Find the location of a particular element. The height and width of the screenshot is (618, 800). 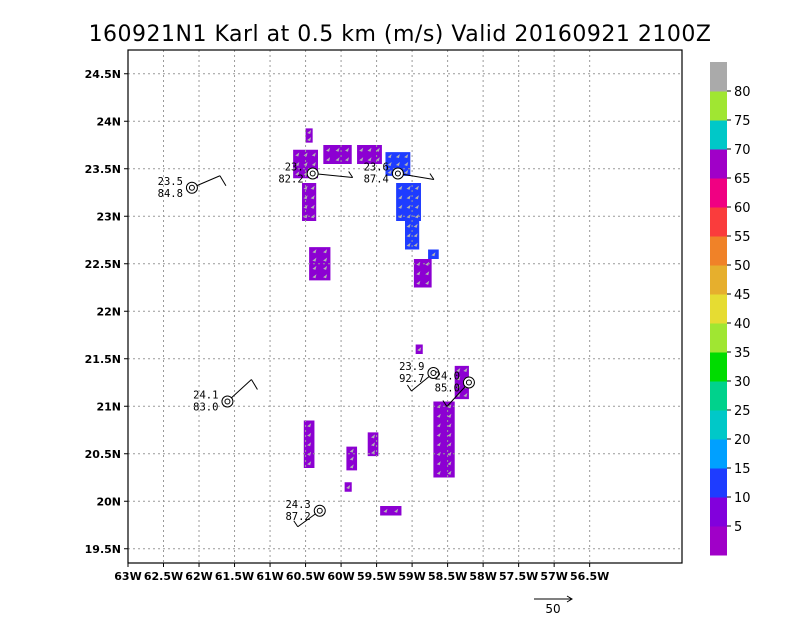

colorbar: 5 10 15 20 25 30 35 40 45 50 55 60 65 70 75 80 is located at coordinates (730, 309).